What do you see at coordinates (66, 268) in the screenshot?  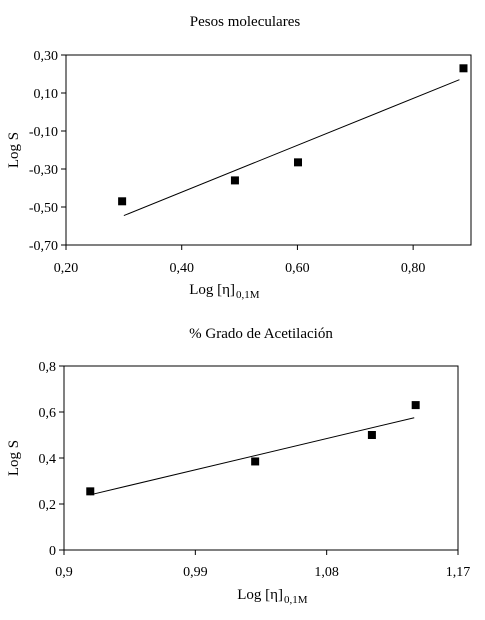 I see `x-tick-label: 0,20` at bounding box center [66, 268].